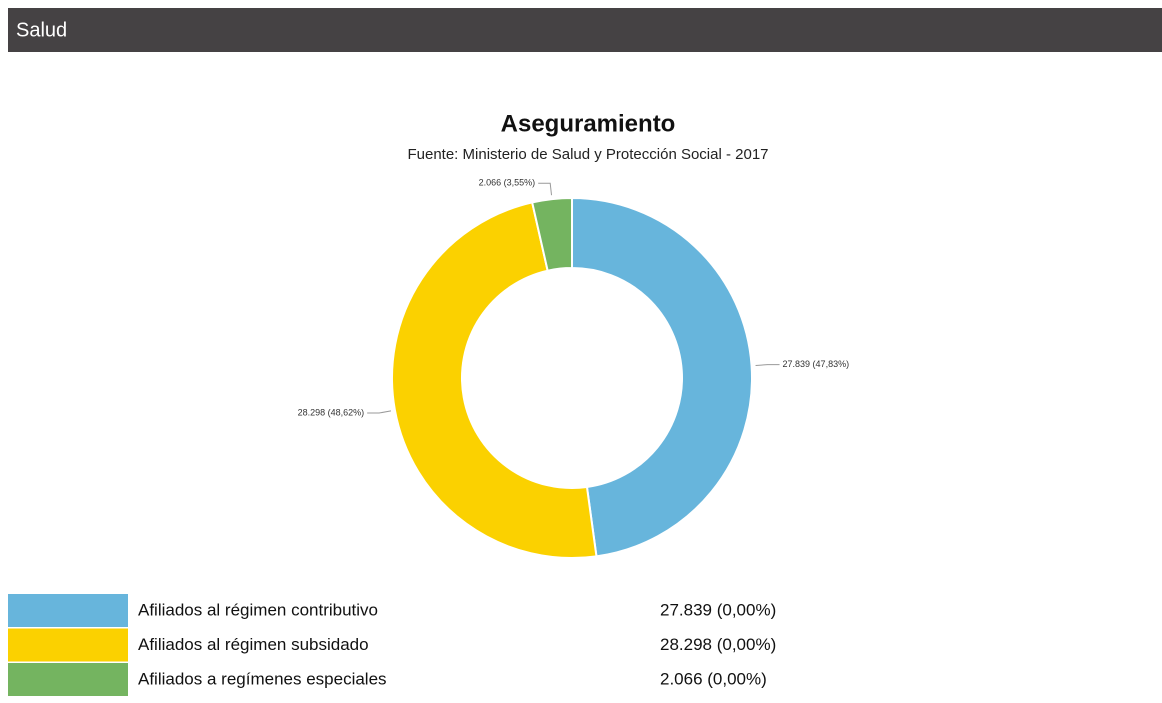 The image size is (1162, 703). What do you see at coordinates (718, 609) in the screenshot?
I see `legend-value: 27.839 (0,00%)` at bounding box center [718, 609].